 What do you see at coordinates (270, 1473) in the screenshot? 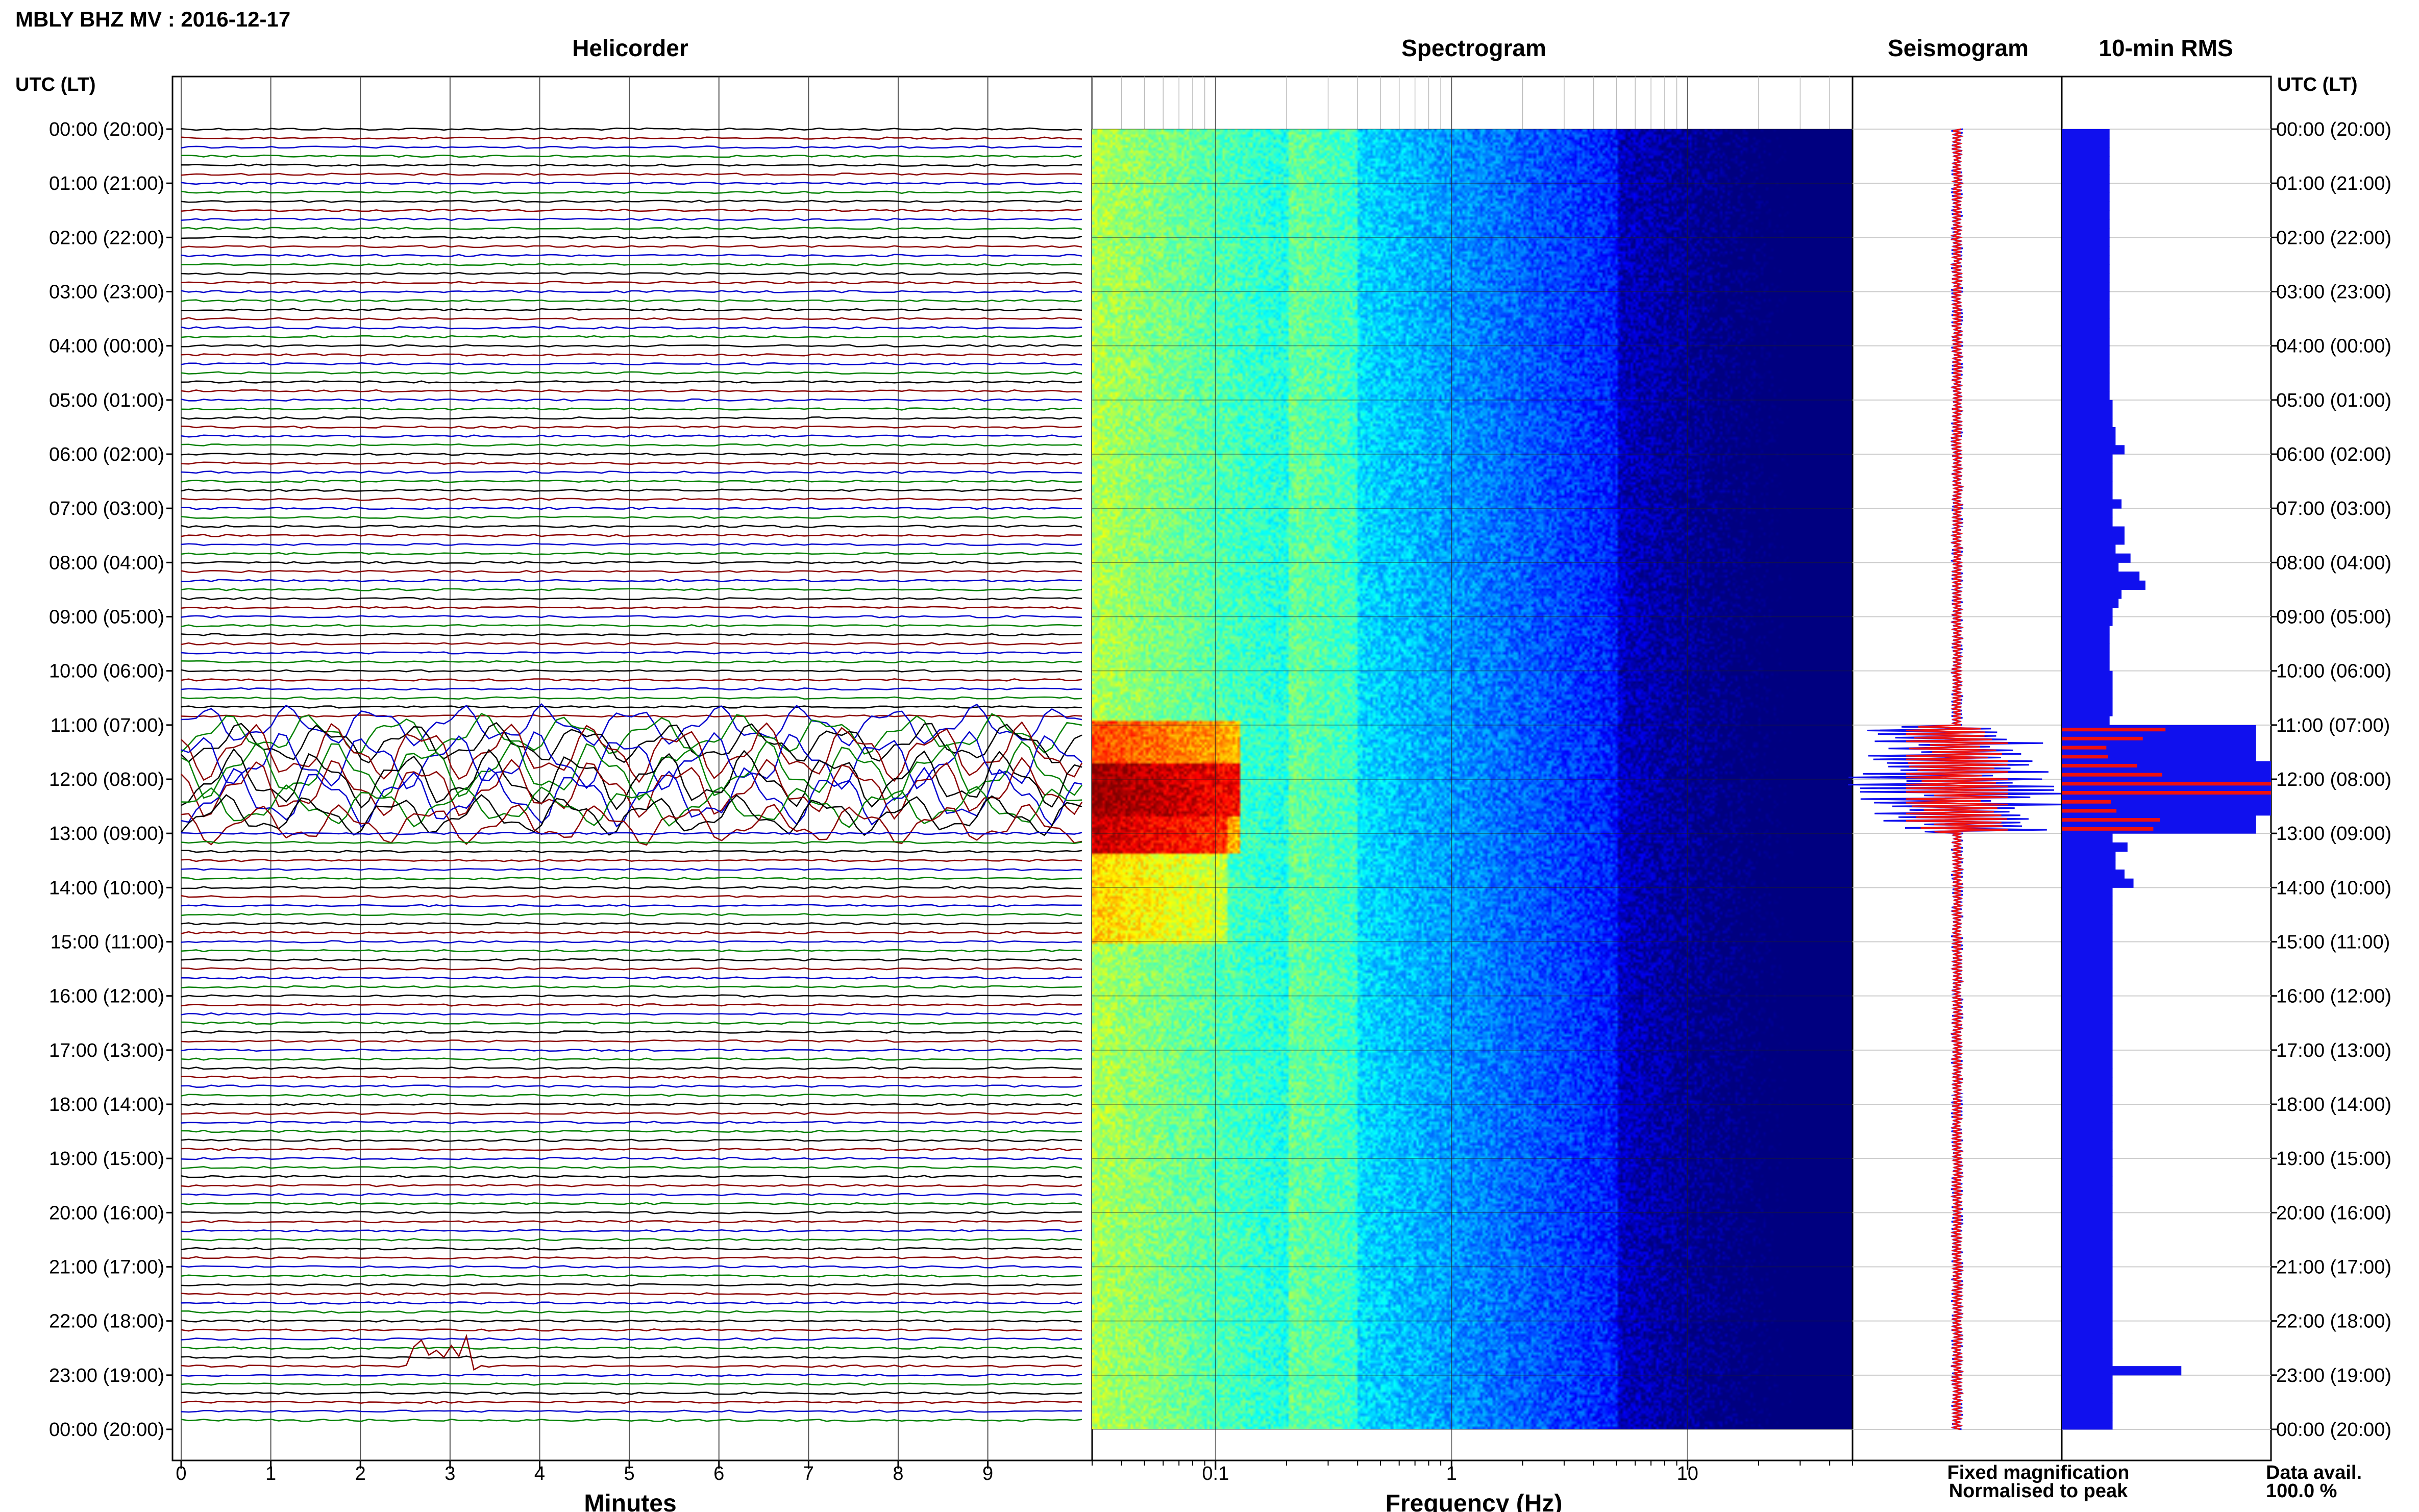
I see `helicorder-x-tick-label: 1` at bounding box center [270, 1473].